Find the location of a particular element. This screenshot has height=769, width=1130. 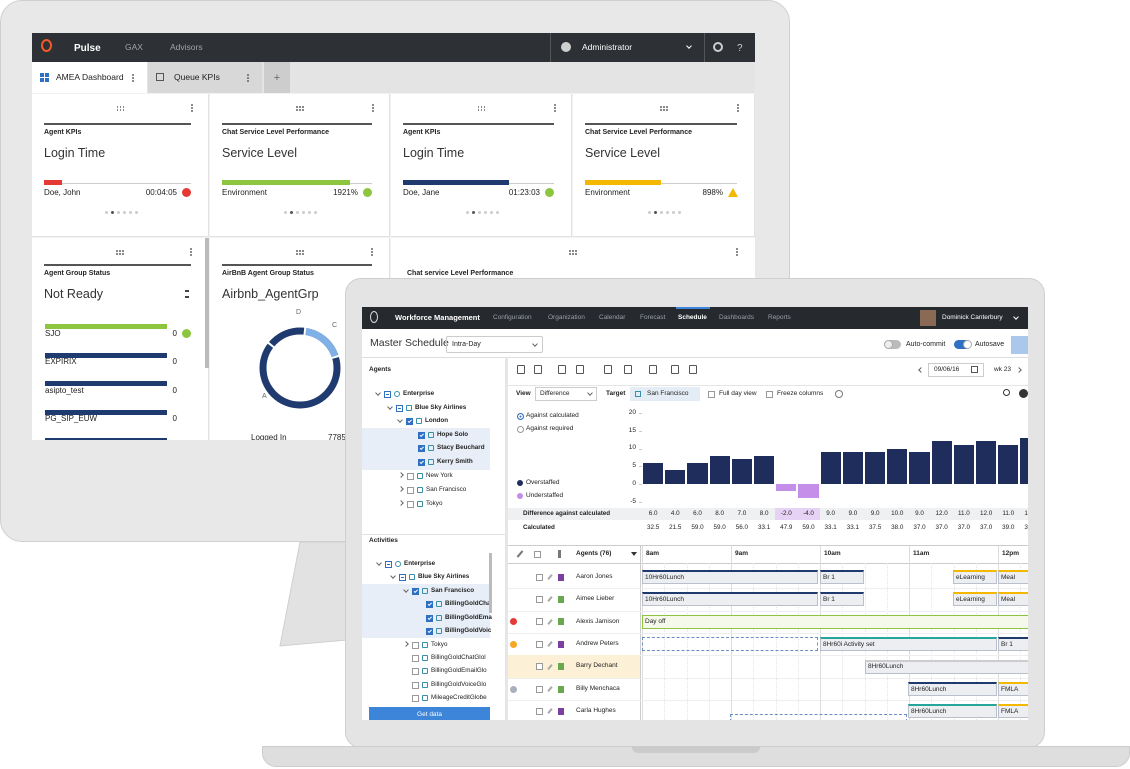

toggle is located at coordinates (962, 344).